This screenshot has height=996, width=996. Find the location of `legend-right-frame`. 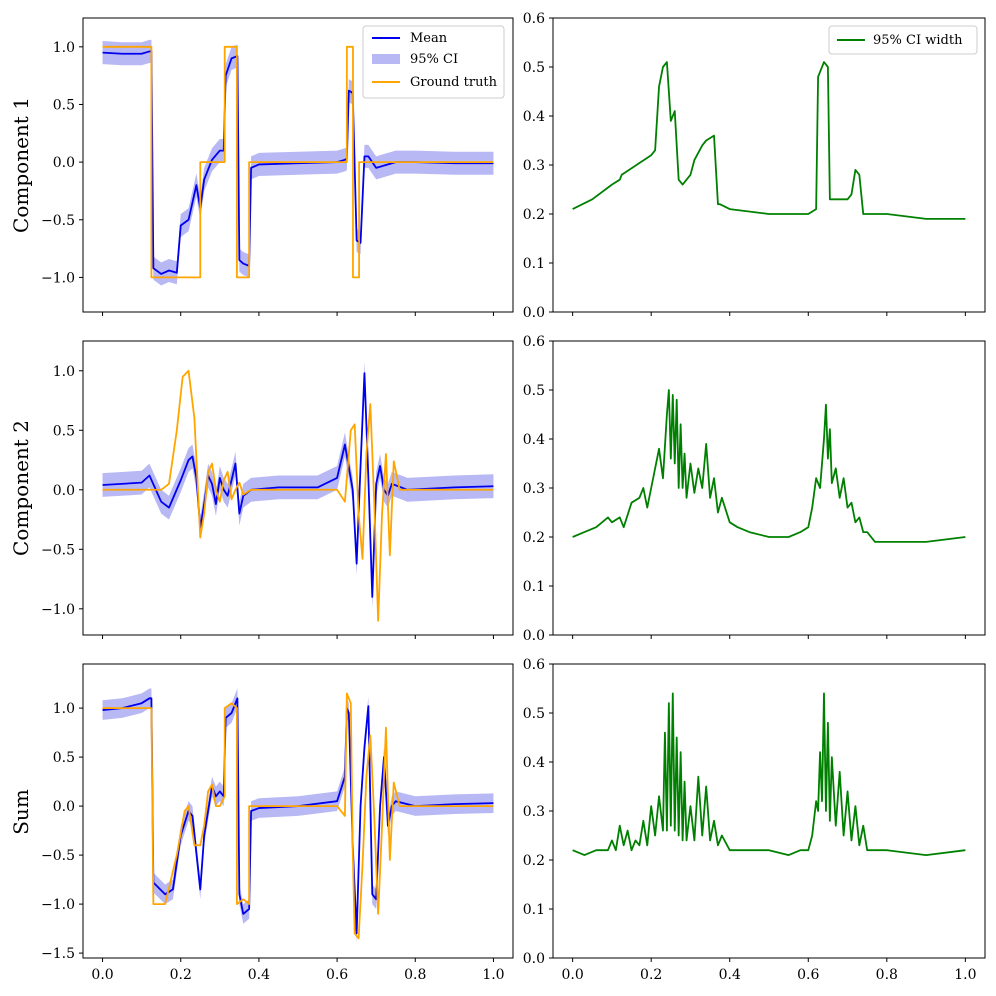

legend-right-frame is located at coordinates (903, 40).